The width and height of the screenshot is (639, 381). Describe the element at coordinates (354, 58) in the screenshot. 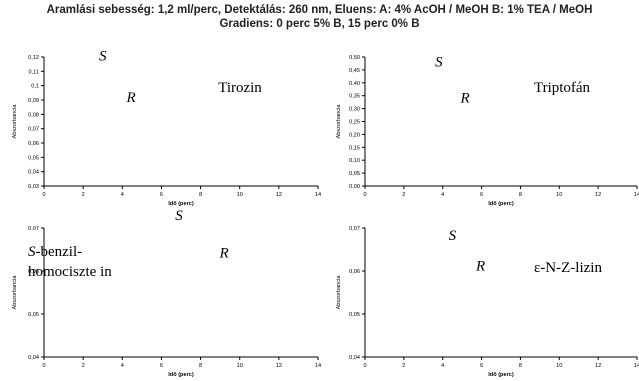

I see `y-tick-label: 0,50` at that location.